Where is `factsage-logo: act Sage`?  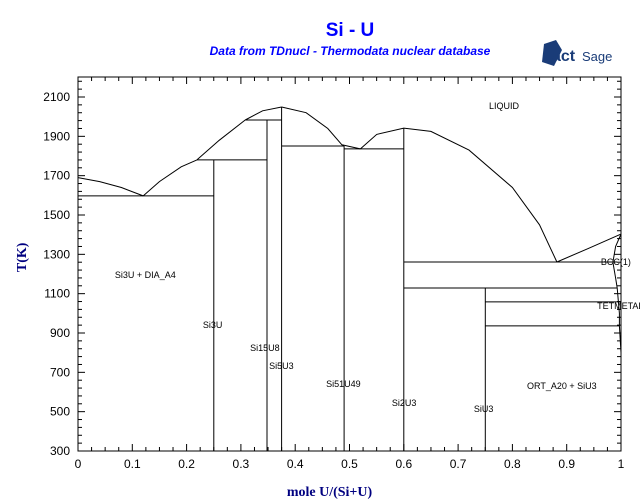 factsage-logo: act Sage is located at coordinates (577, 53).